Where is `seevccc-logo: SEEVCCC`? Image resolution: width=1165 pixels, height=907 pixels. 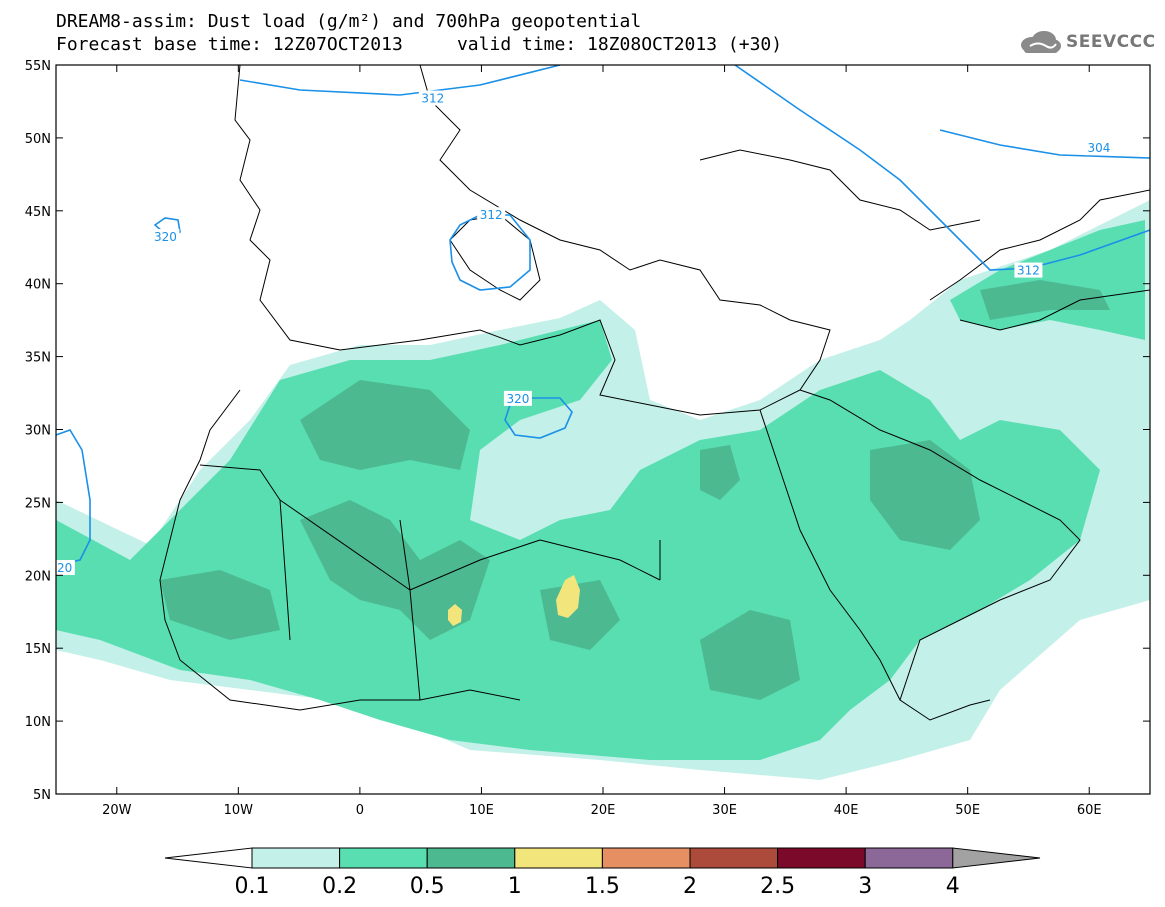
seevccc-logo: SEEVCCC is located at coordinates (1087, 42).